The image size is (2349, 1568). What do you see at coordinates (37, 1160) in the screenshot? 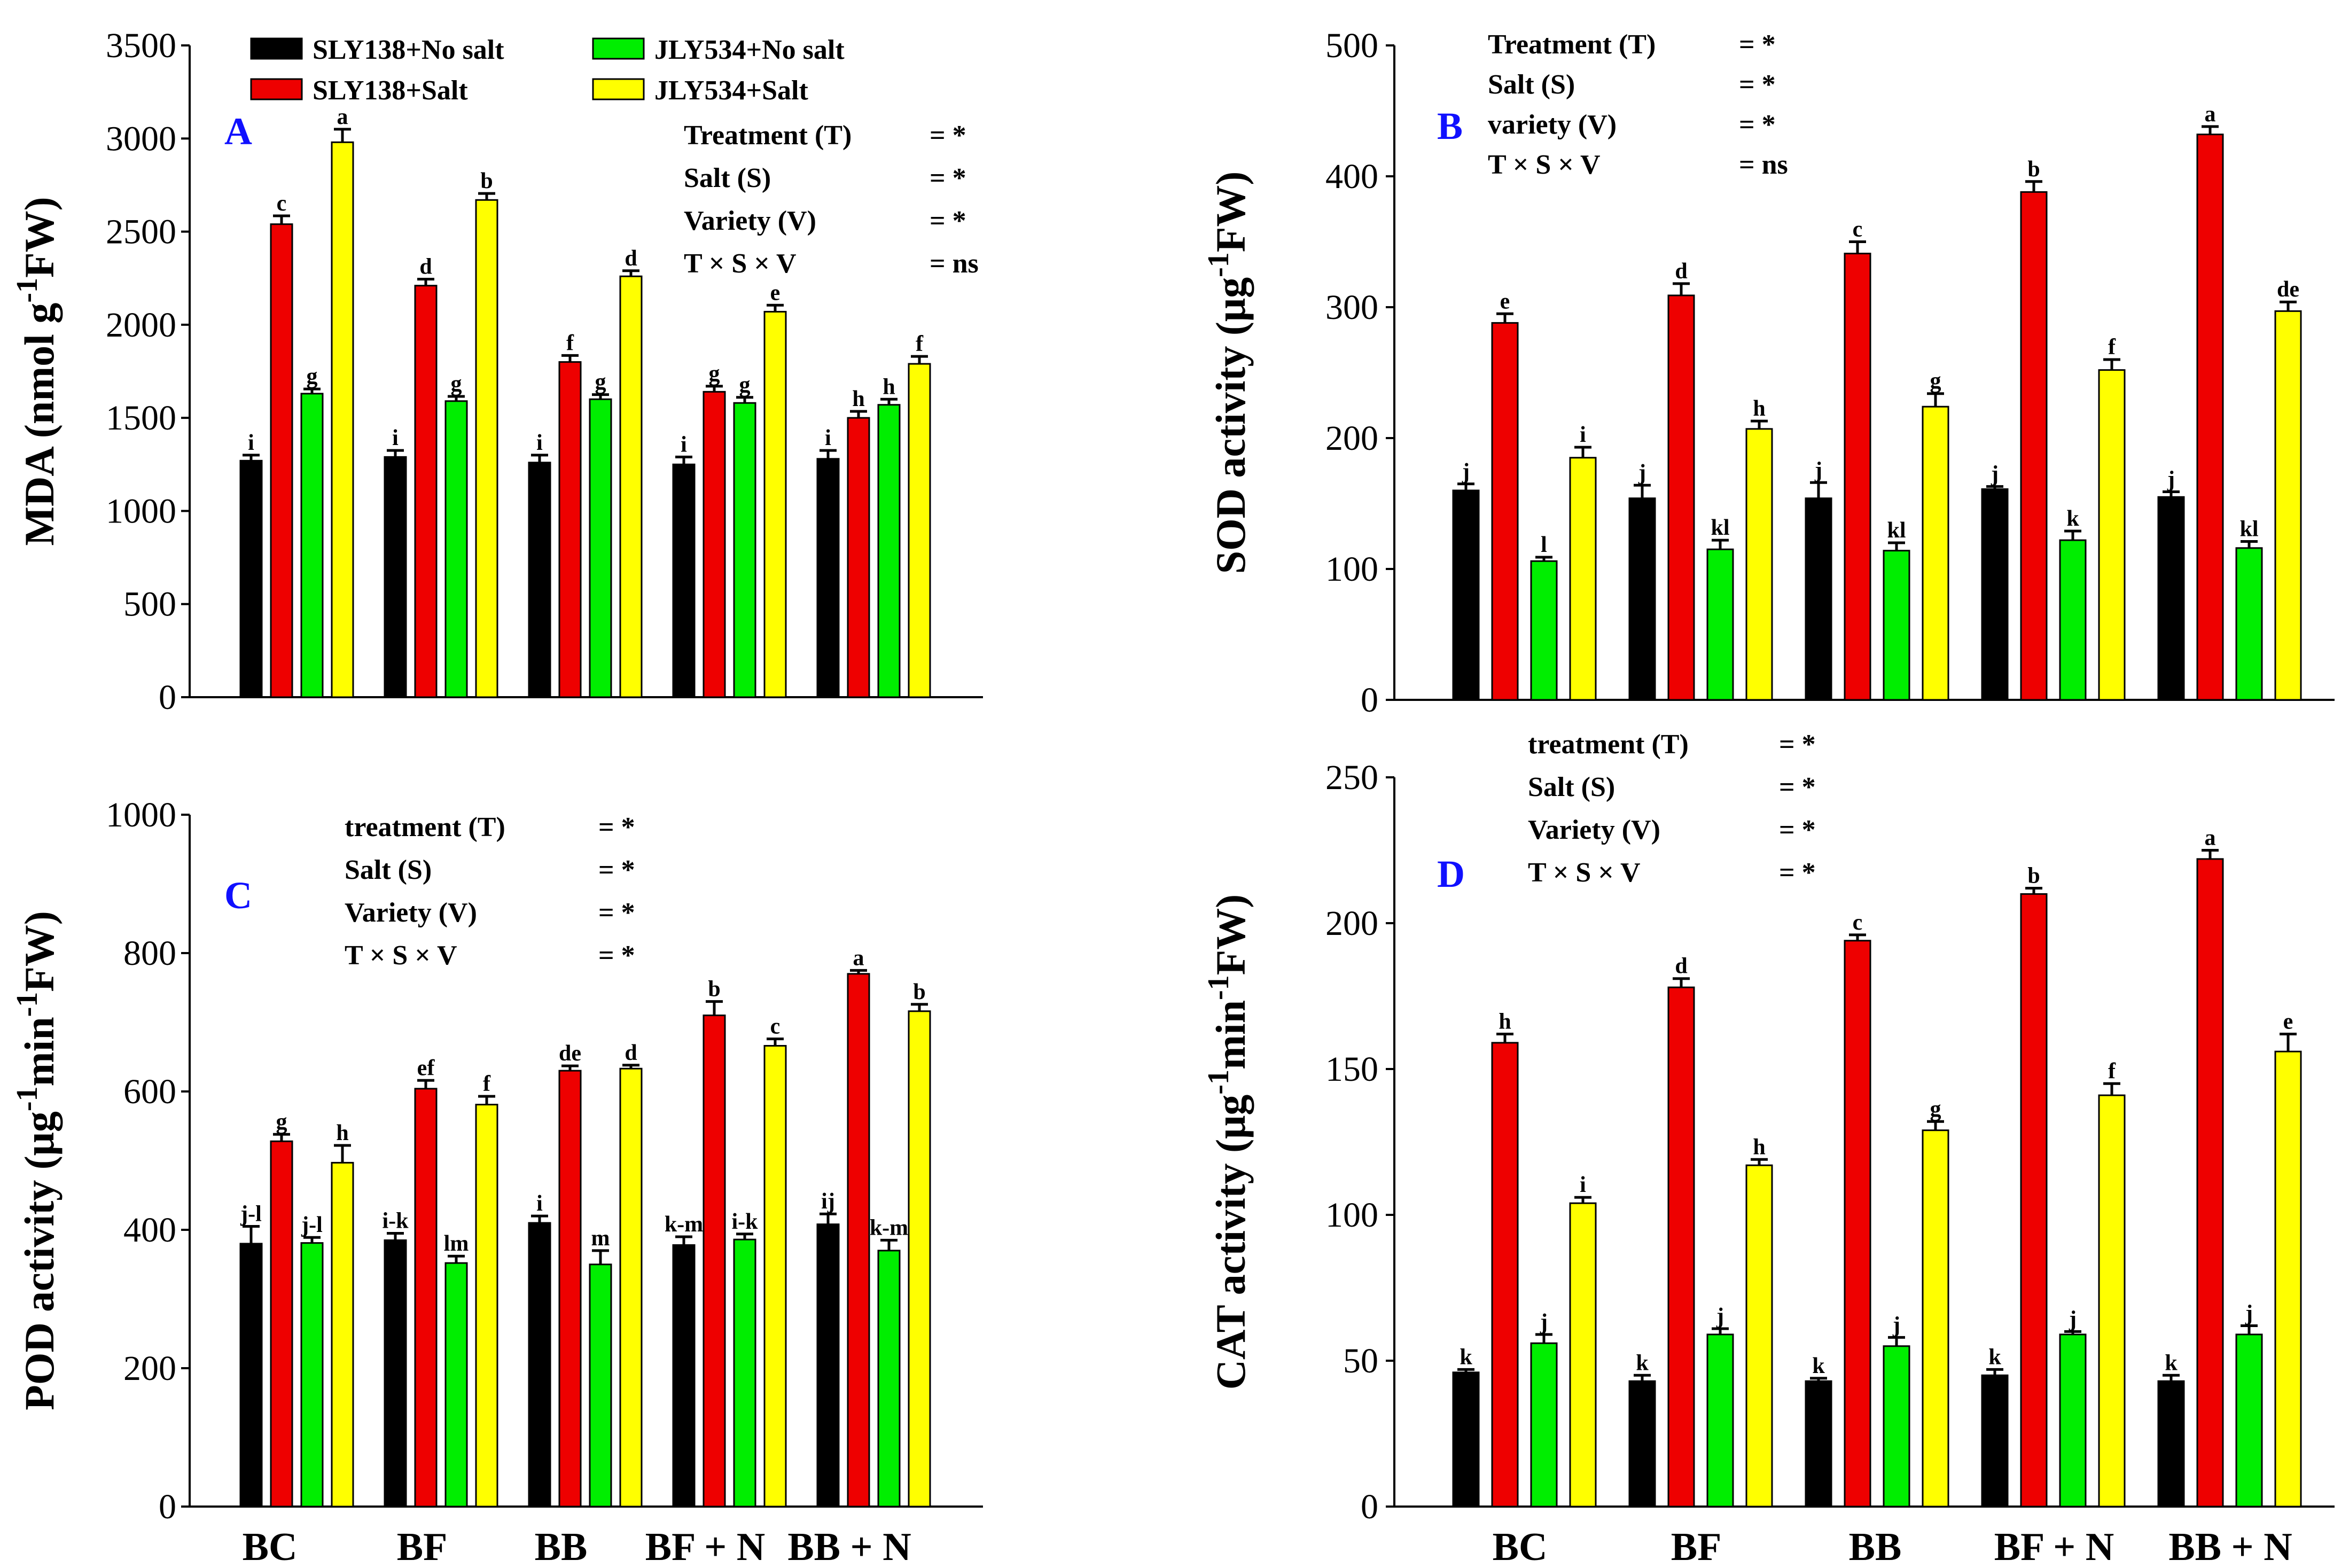
I see `y-axis-title: POD activity (μg-1min-1FW)` at bounding box center [37, 1160].